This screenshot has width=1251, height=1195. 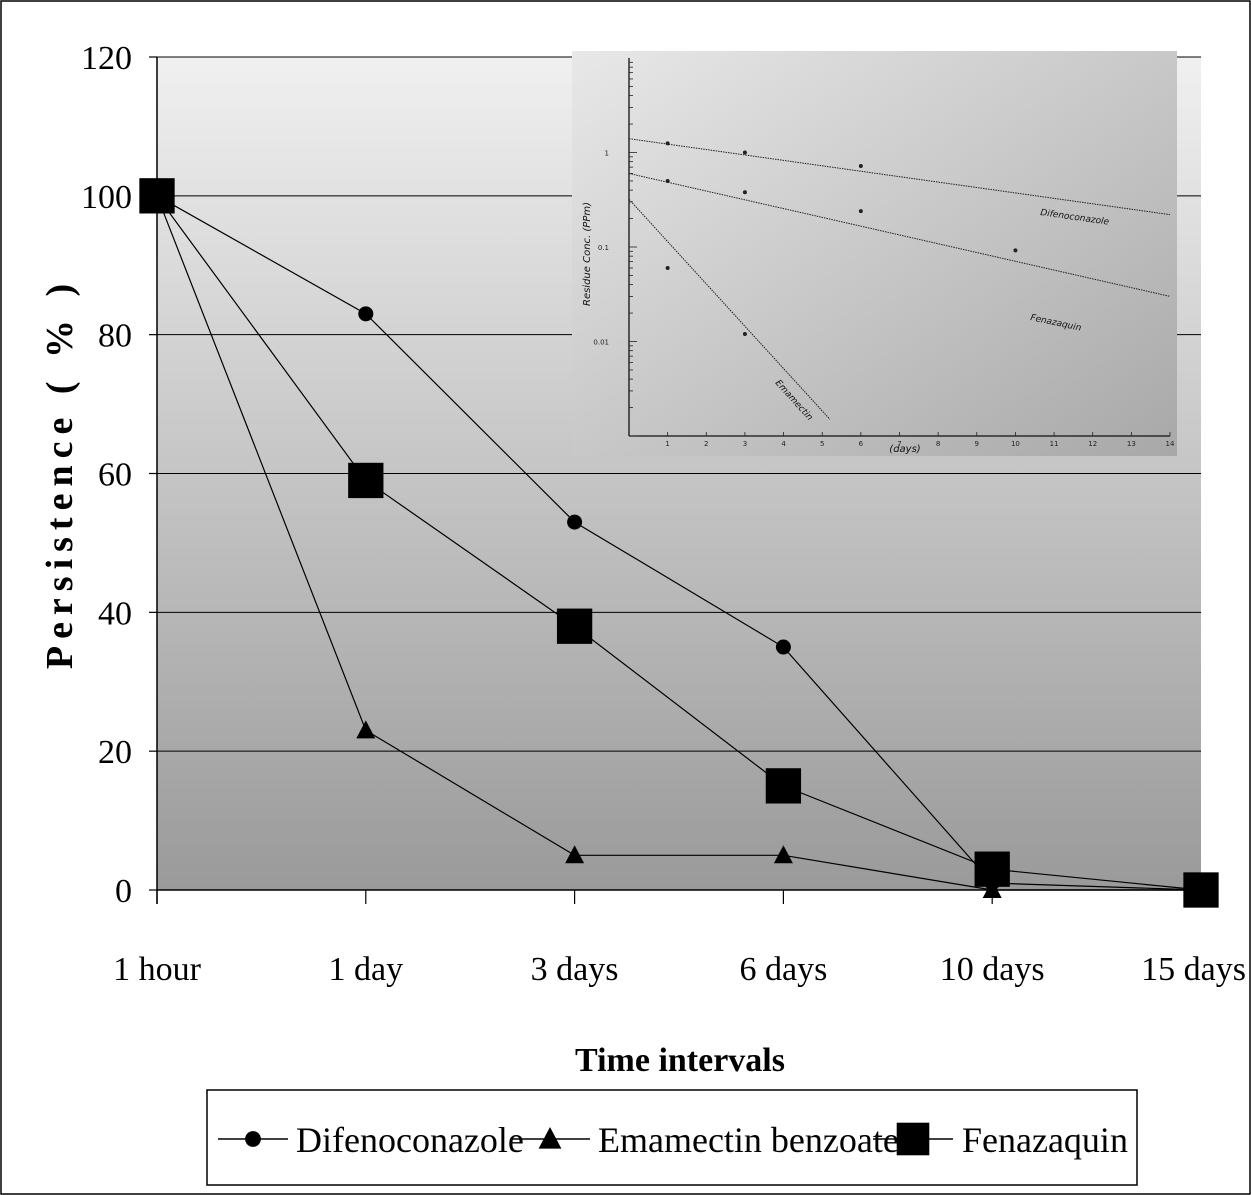 I want to click on x-tick-label: 15 days, so click(x=1193, y=969).